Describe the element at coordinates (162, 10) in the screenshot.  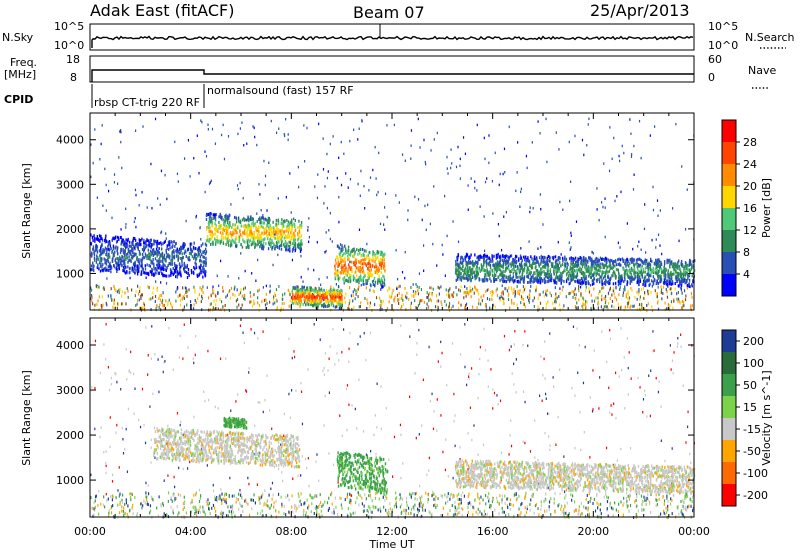
I see `station-title: Adak East (fitACF)` at that location.